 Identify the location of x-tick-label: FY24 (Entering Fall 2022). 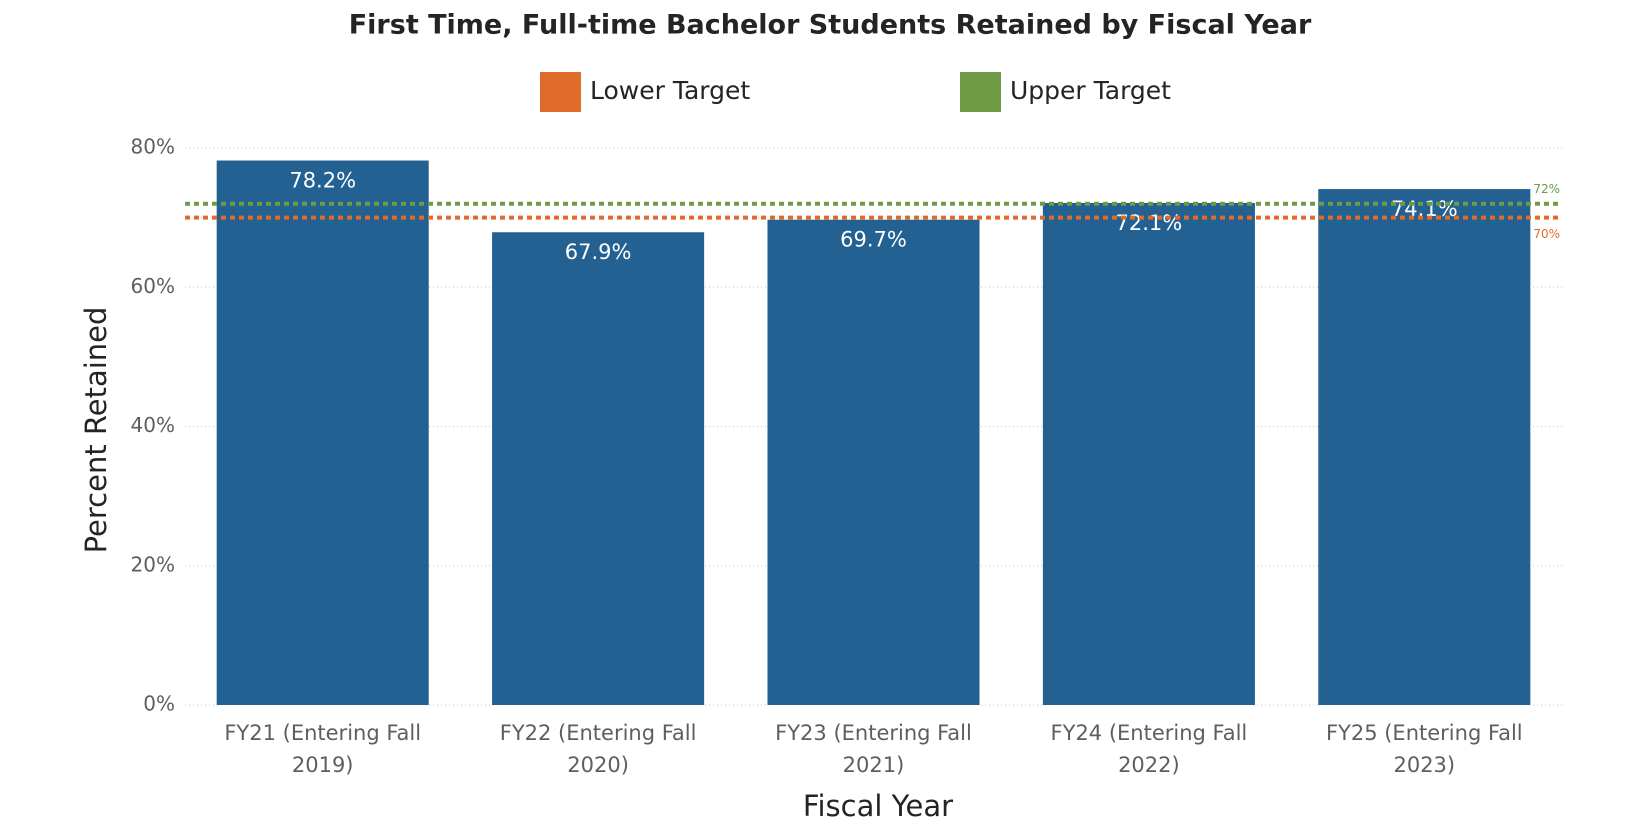
(1149, 749).